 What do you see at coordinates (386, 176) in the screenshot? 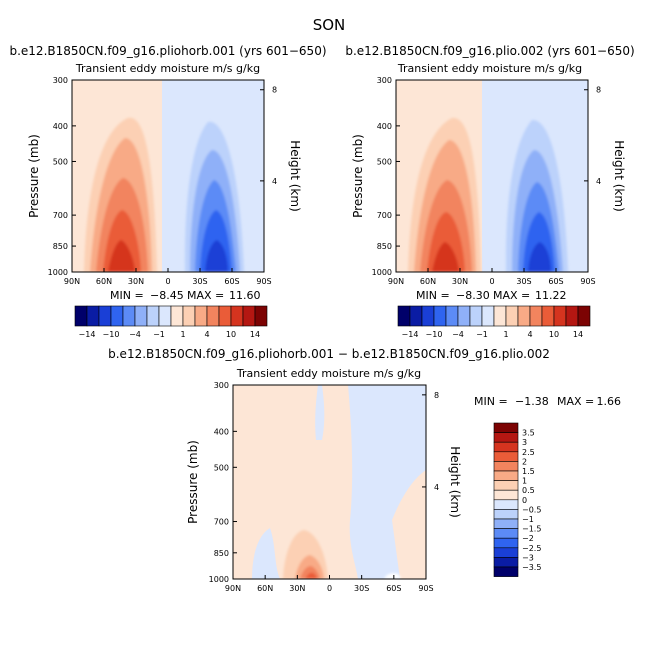
I see `panel-b-y-ticks: 300 400 500 700 850 1000` at bounding box center [386, 176].